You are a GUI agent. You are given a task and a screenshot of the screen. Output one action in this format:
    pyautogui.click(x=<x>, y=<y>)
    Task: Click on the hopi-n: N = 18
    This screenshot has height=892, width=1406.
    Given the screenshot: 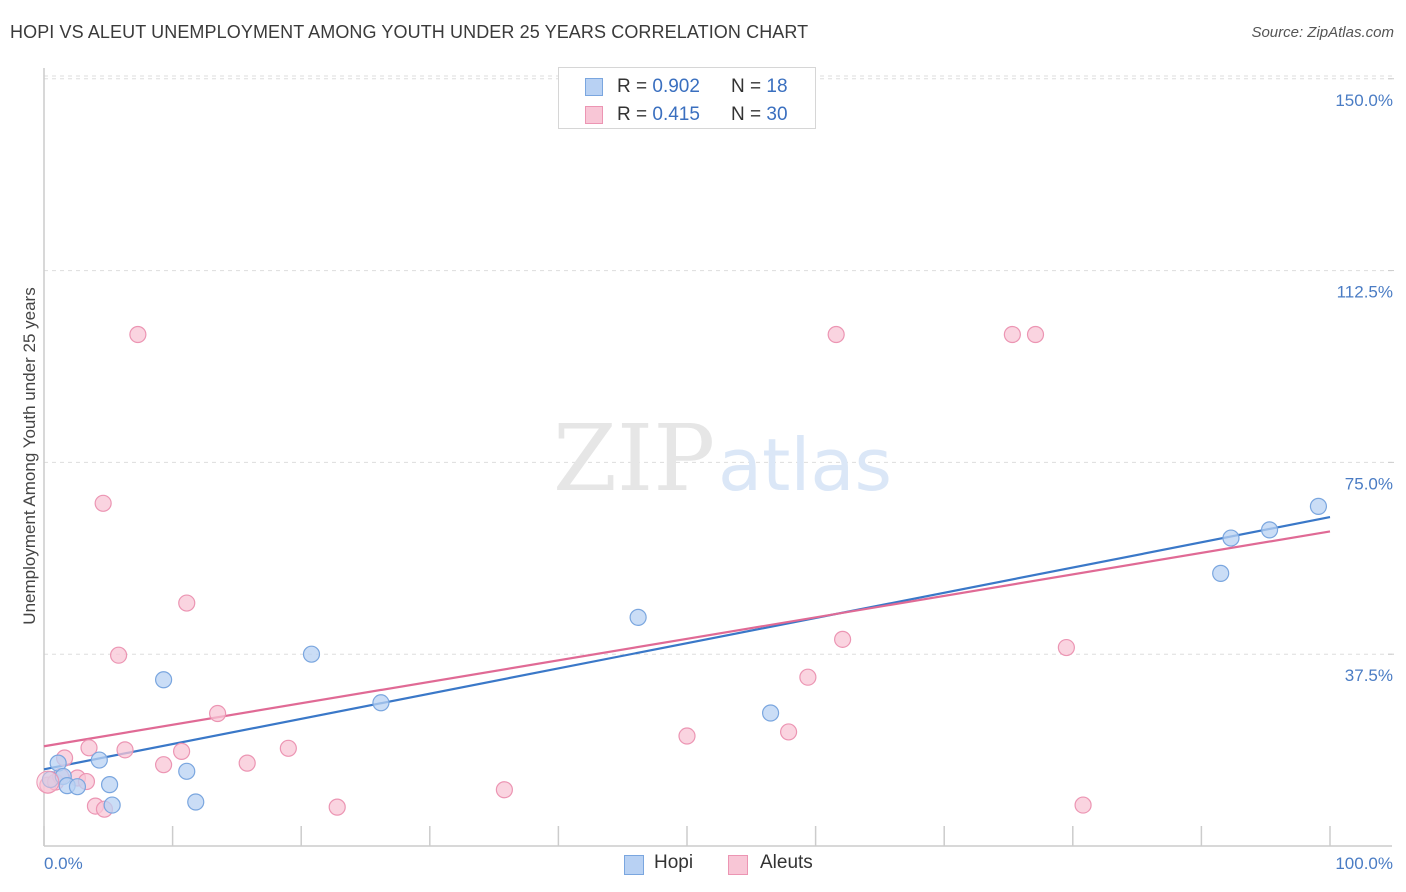 What is the action you would take?
    pyautogui.click(x=759, y=86)
    